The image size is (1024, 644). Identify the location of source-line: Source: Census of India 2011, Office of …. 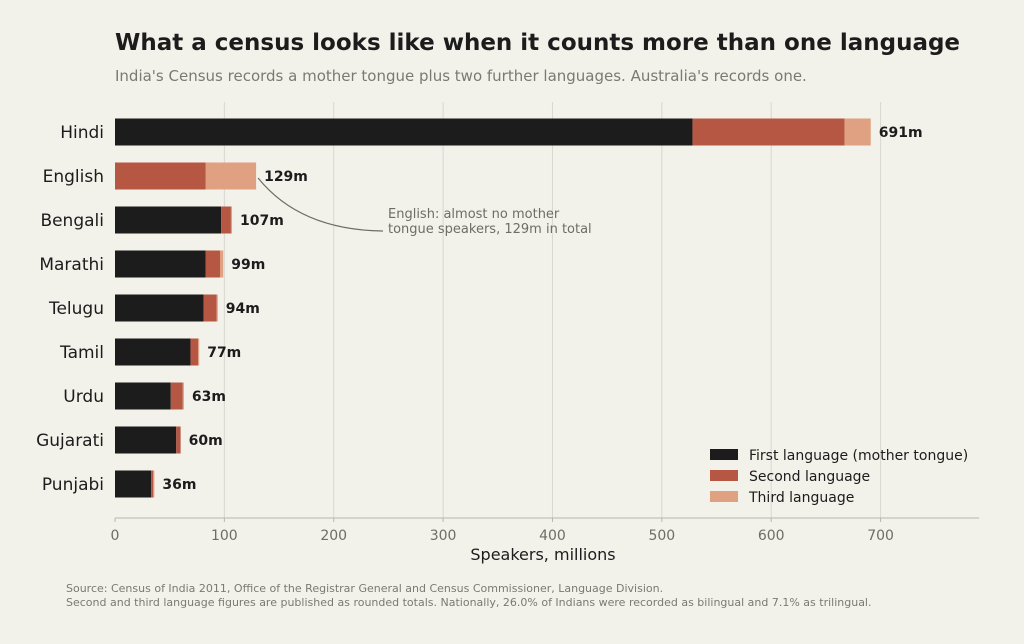
(365, 588).